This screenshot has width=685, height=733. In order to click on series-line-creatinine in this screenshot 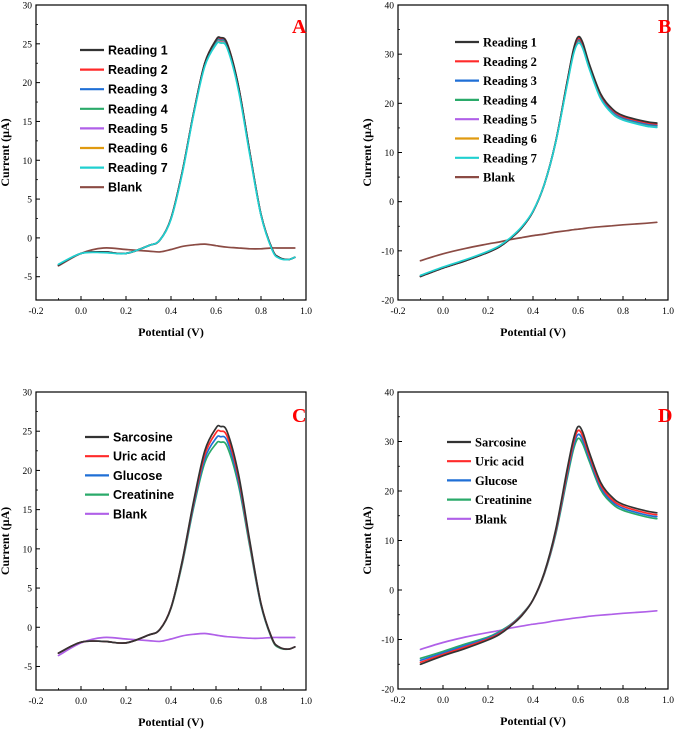, I will do `click(538, 548)`.